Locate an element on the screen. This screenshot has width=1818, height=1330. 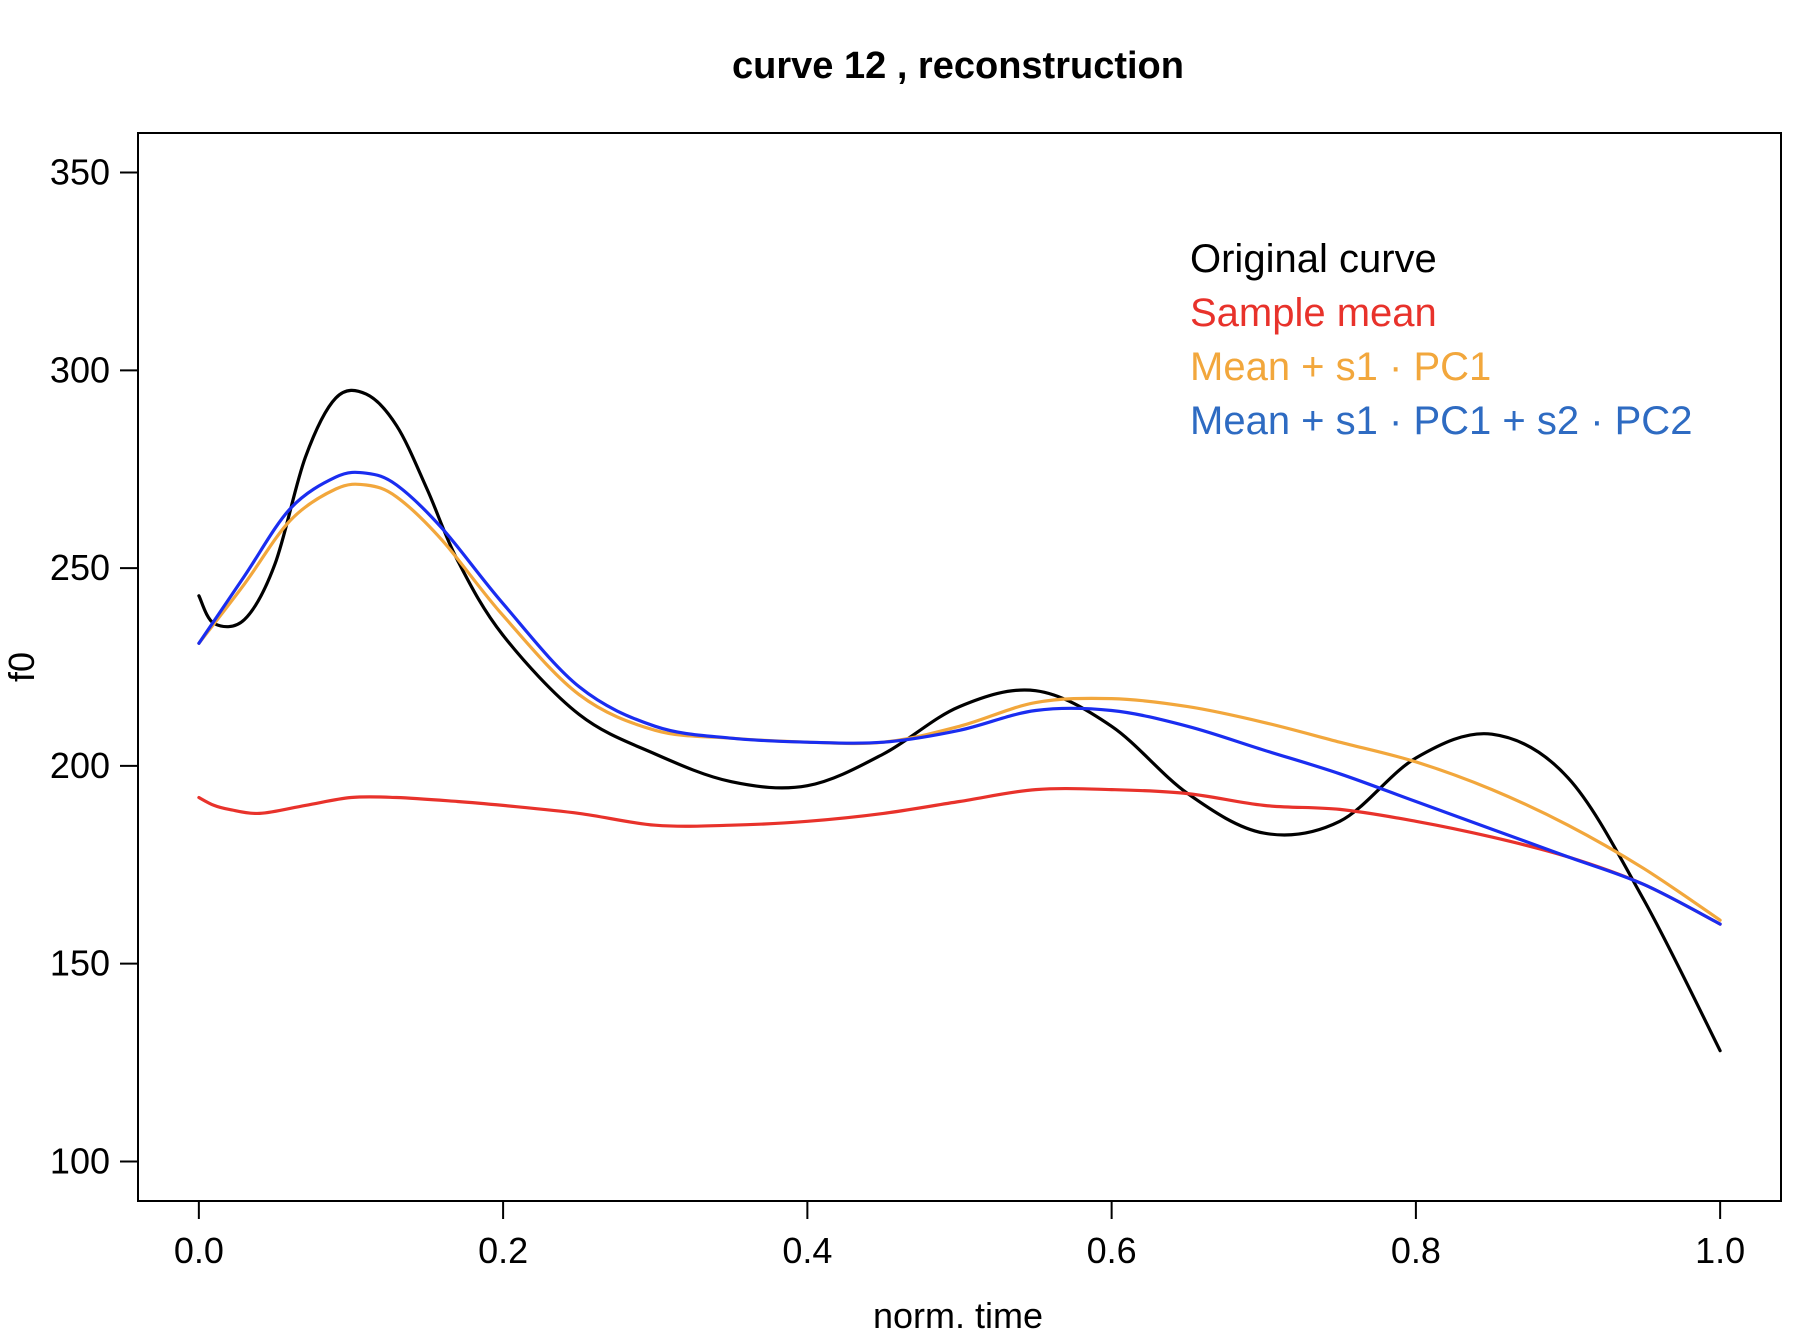
y-tick-label: 200 is located at coordinates (80, 765).